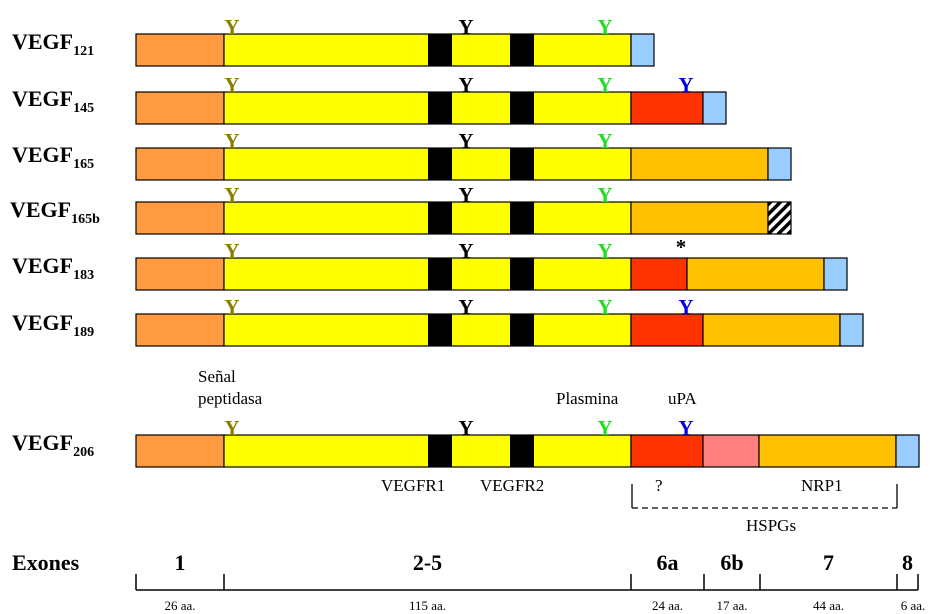 This screenshot has height=614, width=933. Describe the element at coordinates (764, 496) in the screenshot. I see `hspgs-bracket` at that location.